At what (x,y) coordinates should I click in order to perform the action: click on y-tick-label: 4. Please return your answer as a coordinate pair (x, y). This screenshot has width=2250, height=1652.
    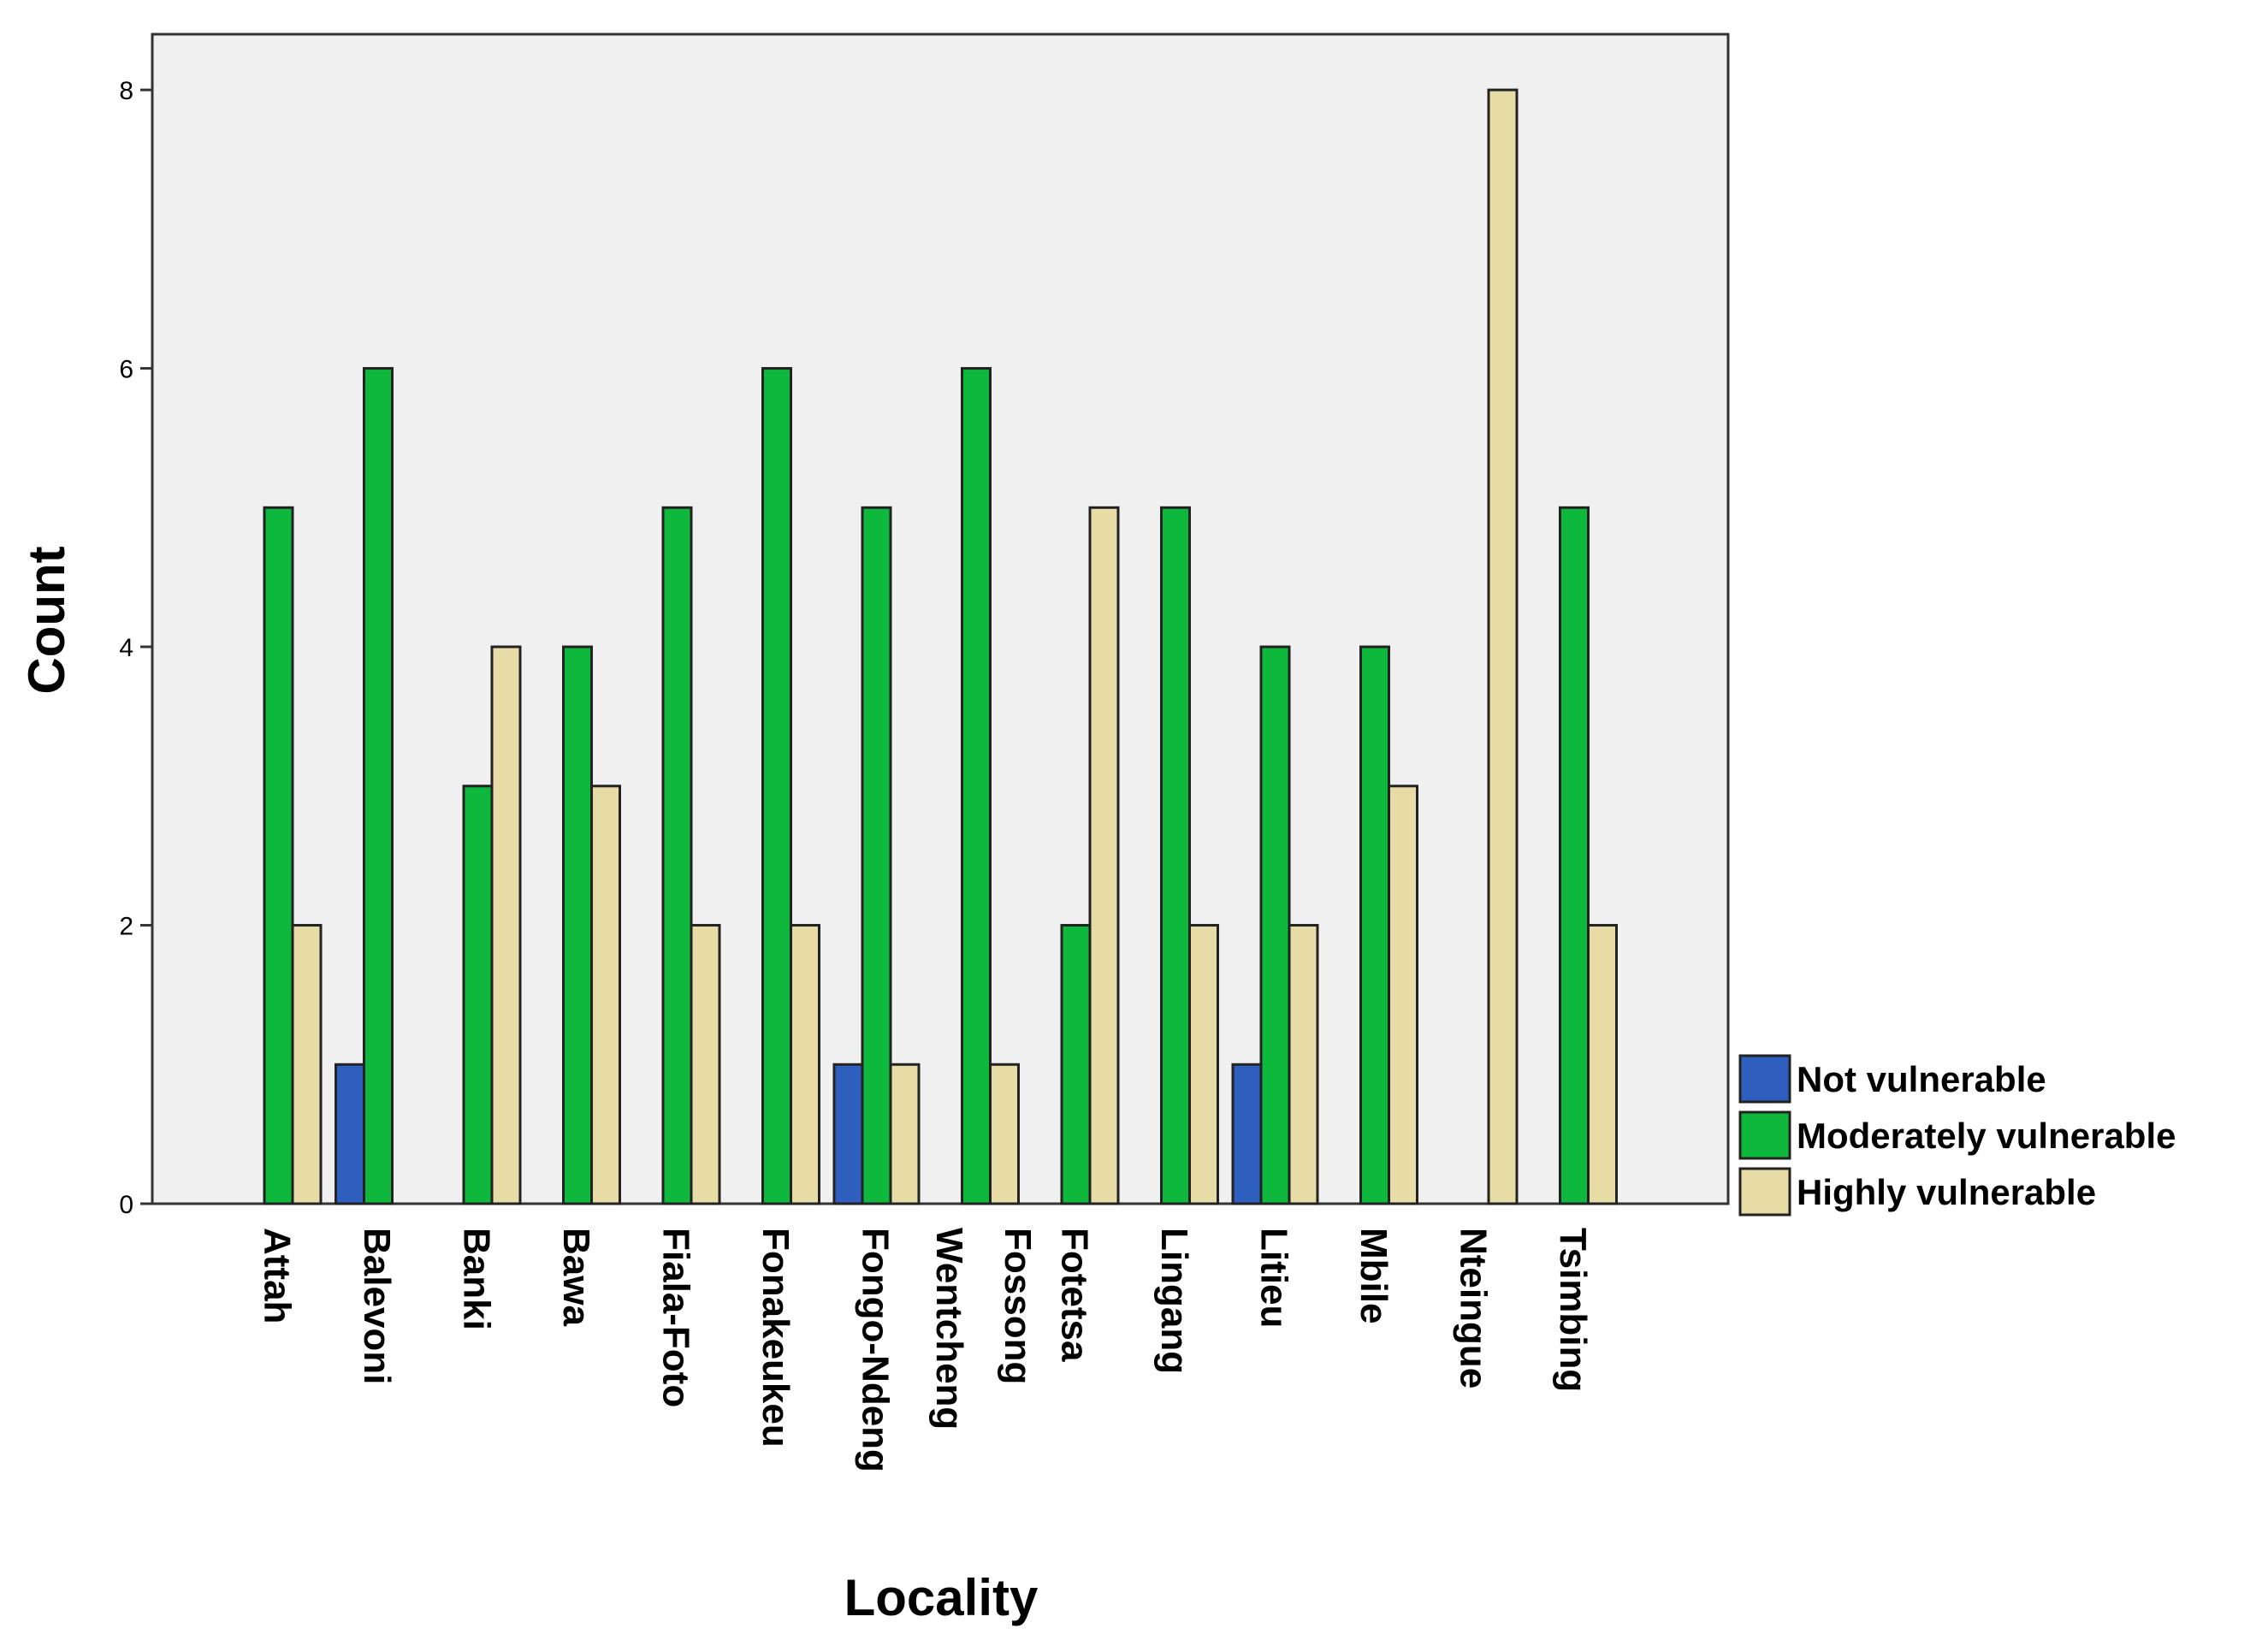
    Looking at the image, I should click on (126, 648).